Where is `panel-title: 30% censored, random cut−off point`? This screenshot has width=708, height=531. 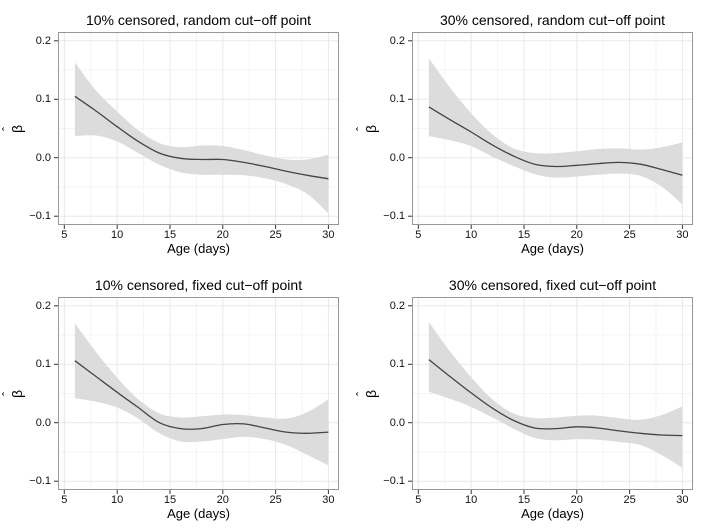
panel-title: 30% censored, random cut−off point is located at coordinates (552, 20).